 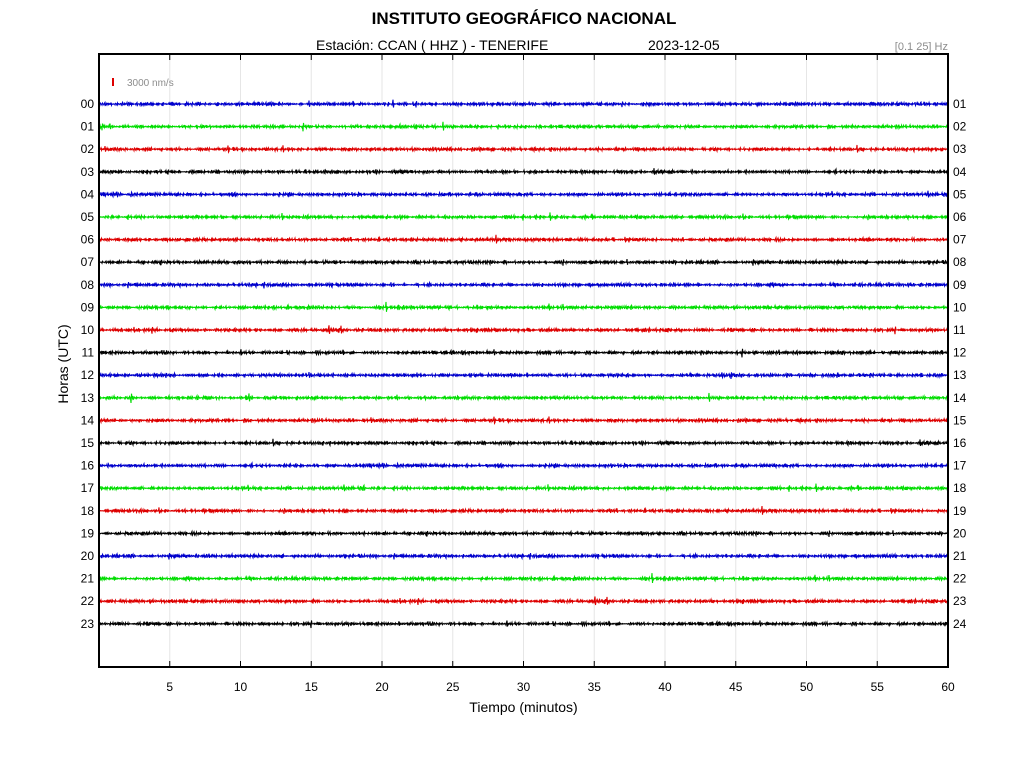 What do you see at coordinates (88, 285) in the screenshot?
I see `hour-label-left: 08` at bounding box center [88, 285].